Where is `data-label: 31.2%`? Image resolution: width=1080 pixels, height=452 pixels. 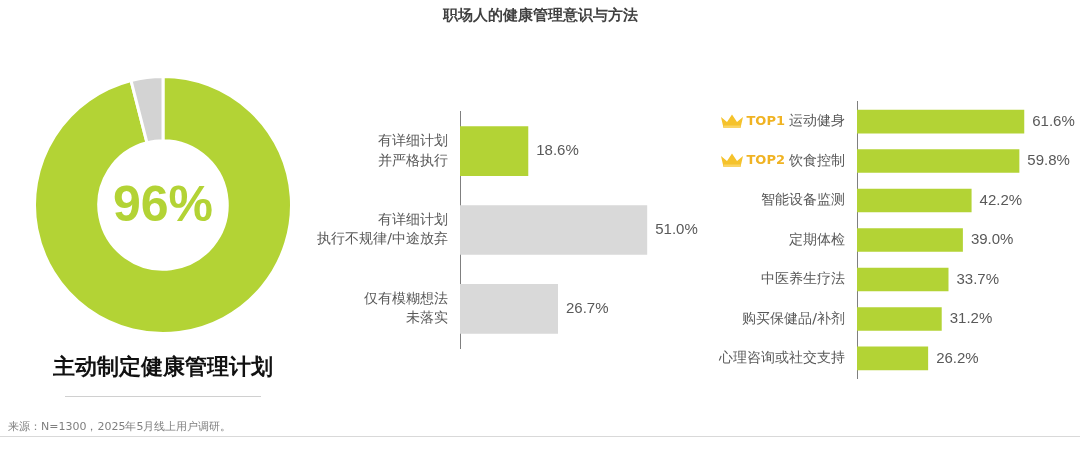
data-label: 31.2% is located at coordinates (971, 318).